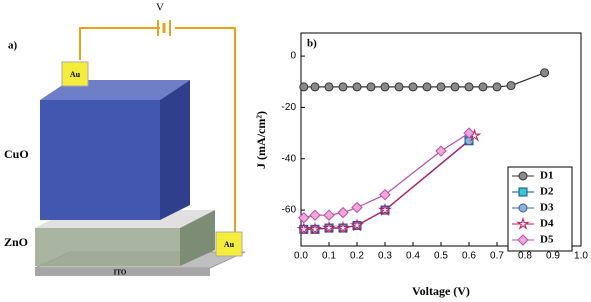 The height and width of the screenshot is (302, 591). What do you see at coordinates (197, 238) in the screenshot?
I see `zno-side` at bounding box center [197, 238].